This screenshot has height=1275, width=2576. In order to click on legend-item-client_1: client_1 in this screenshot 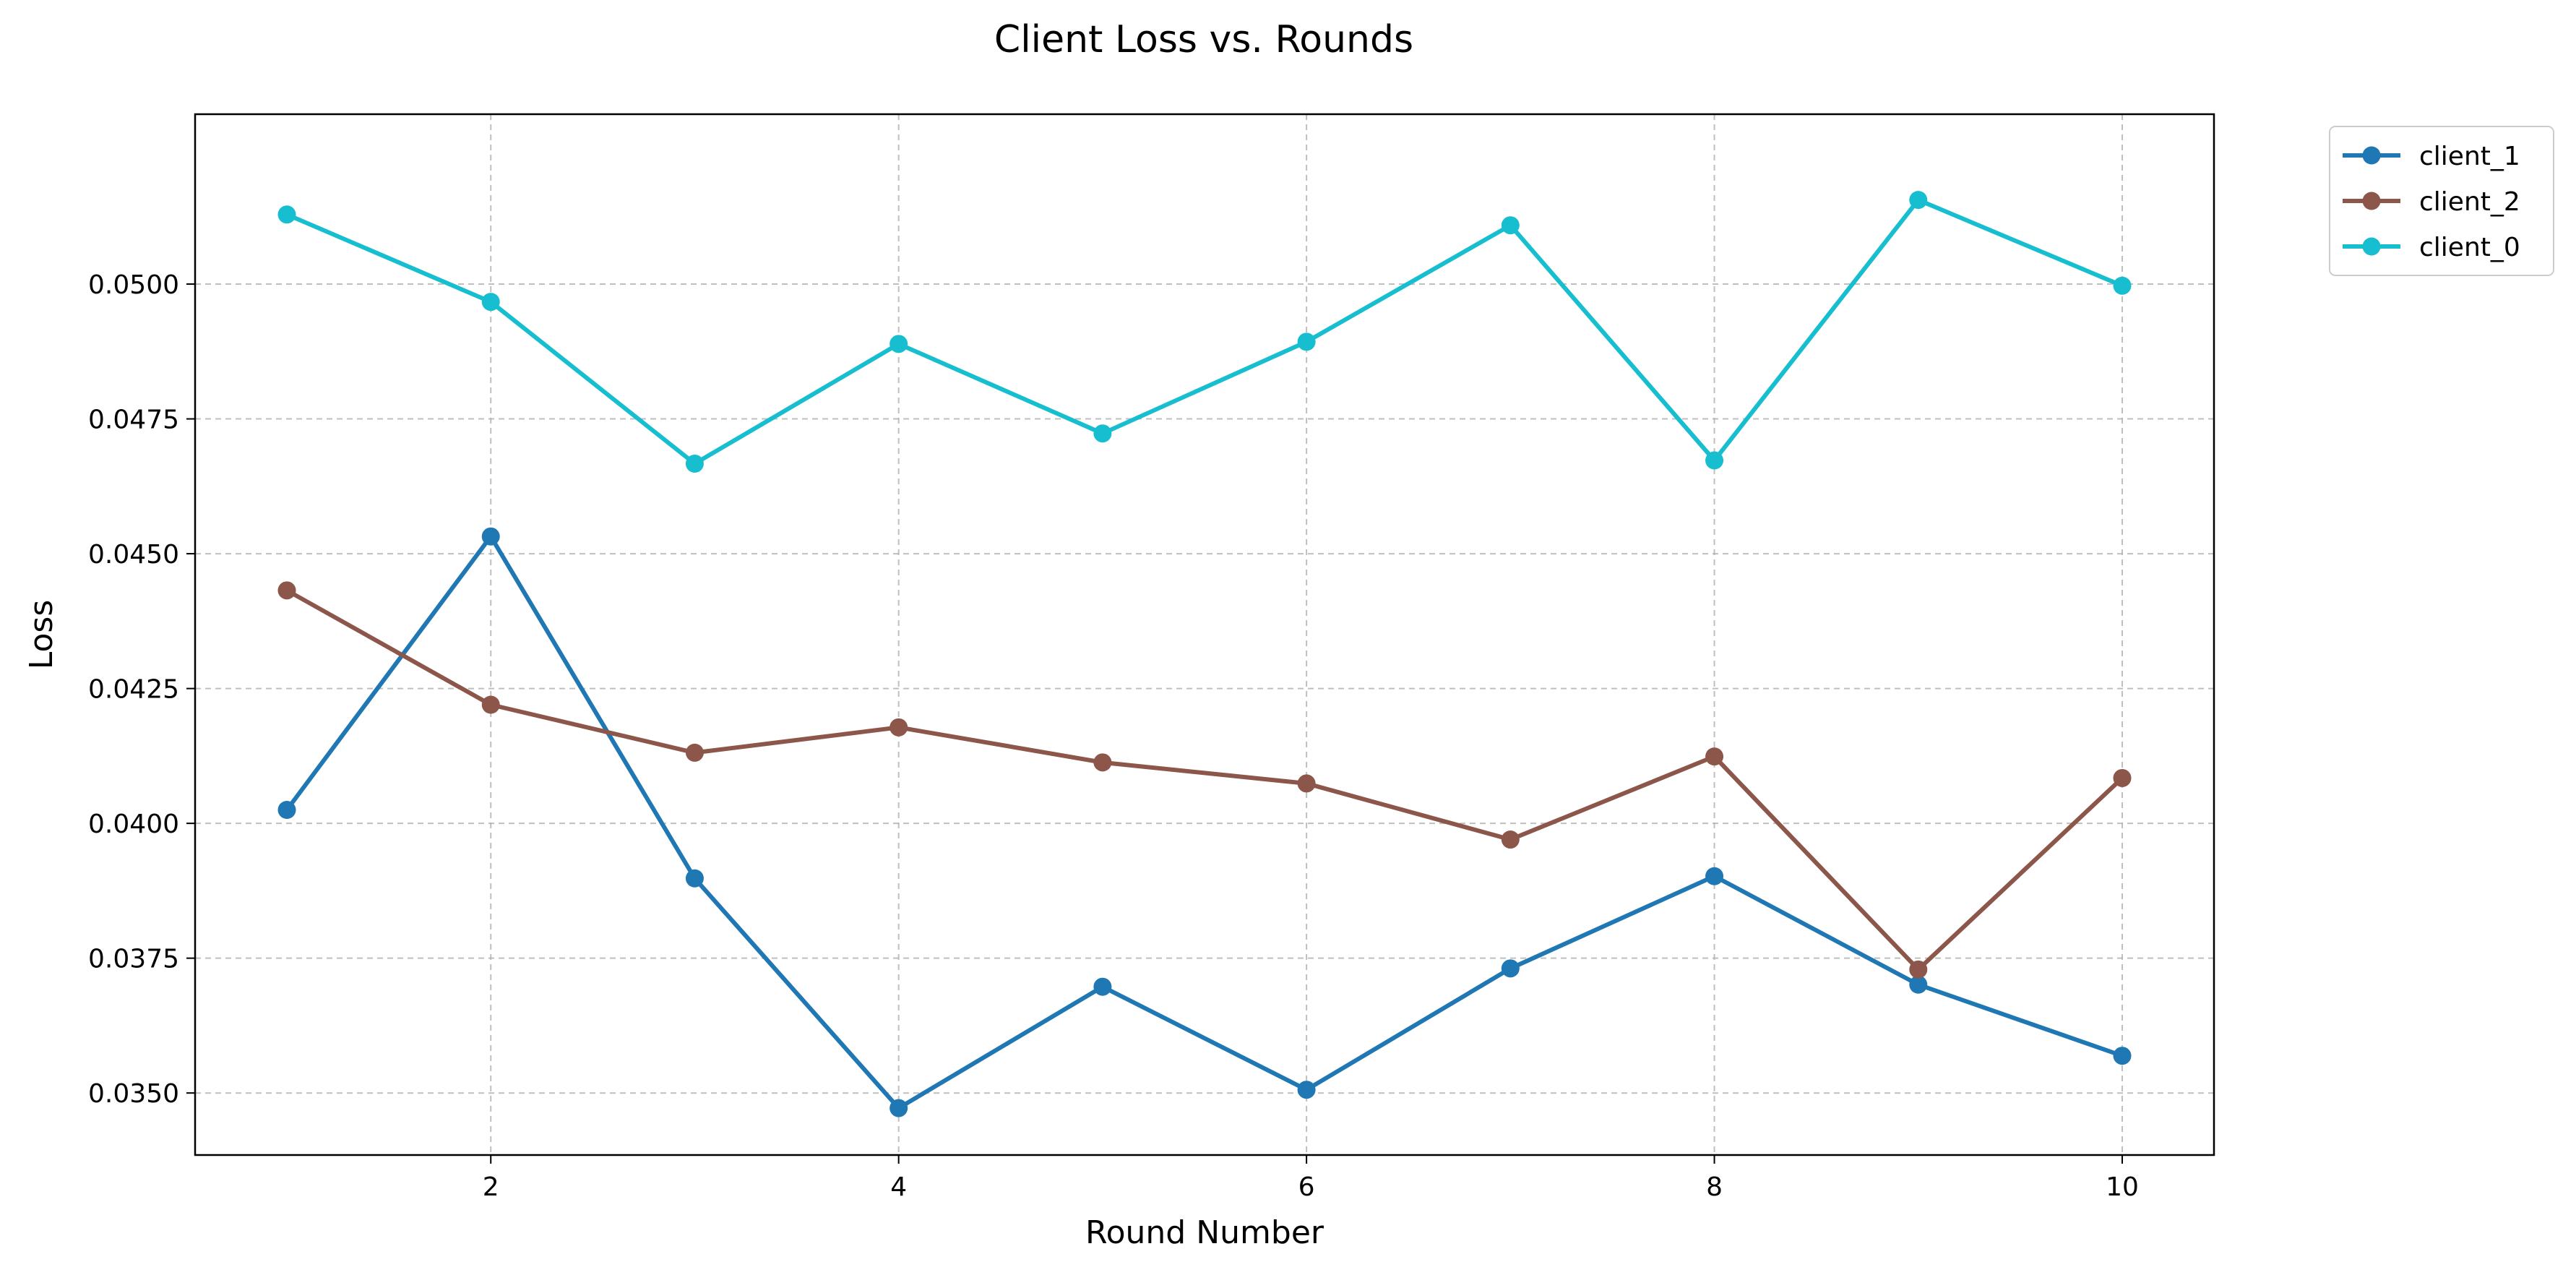, I will do `click(2431, 156)`.